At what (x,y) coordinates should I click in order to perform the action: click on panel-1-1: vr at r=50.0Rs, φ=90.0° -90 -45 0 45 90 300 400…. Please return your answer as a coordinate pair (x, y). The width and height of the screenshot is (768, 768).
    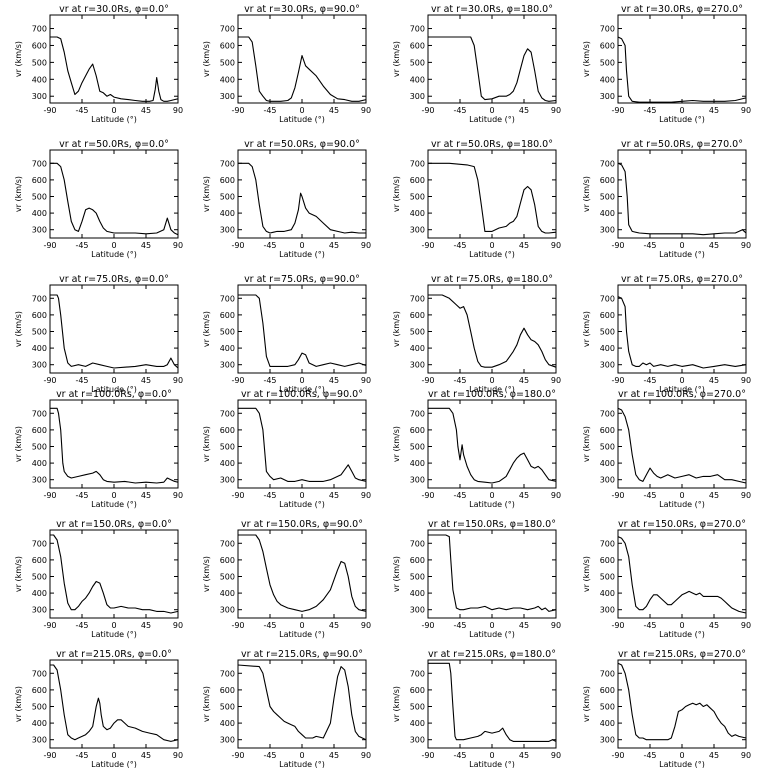
    Looking at the image, I should click on (286, 199).